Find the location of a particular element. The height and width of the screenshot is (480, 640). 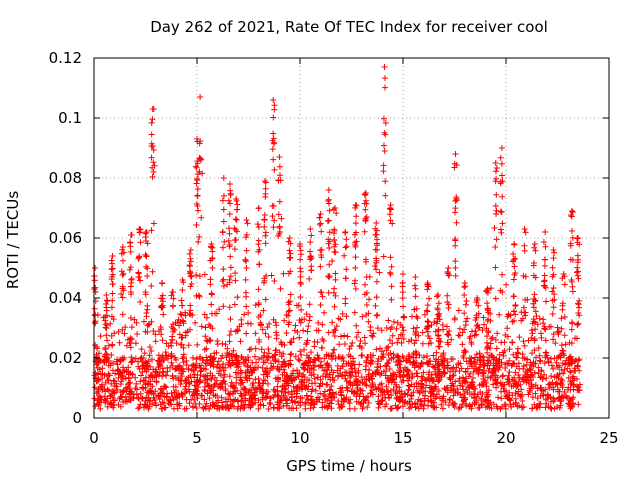

data-point-2032 is located at coordinates (241, 372).